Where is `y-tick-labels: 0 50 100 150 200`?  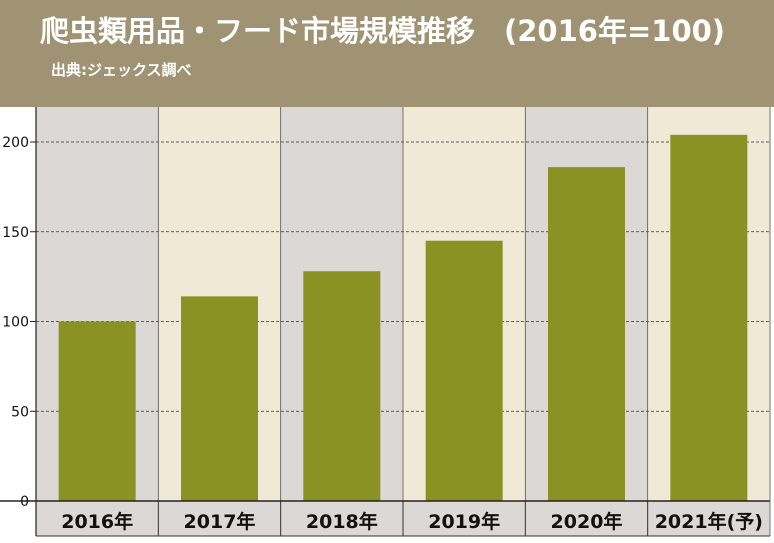 y-tick-labels: 0 50 100 150 200 is located at coordinates (15, 322).